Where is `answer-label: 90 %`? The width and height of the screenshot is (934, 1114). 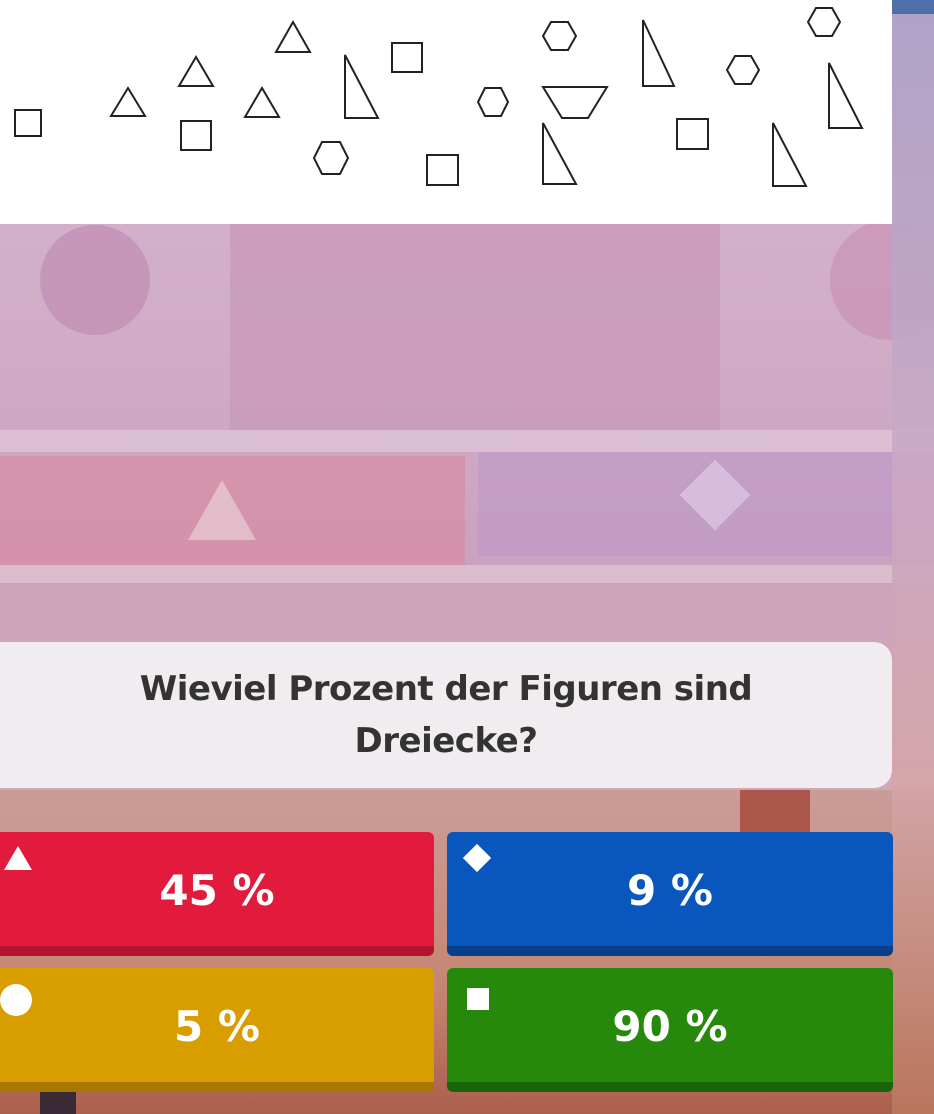 answer-label: 90 % is located at coordinates (670, 1026).